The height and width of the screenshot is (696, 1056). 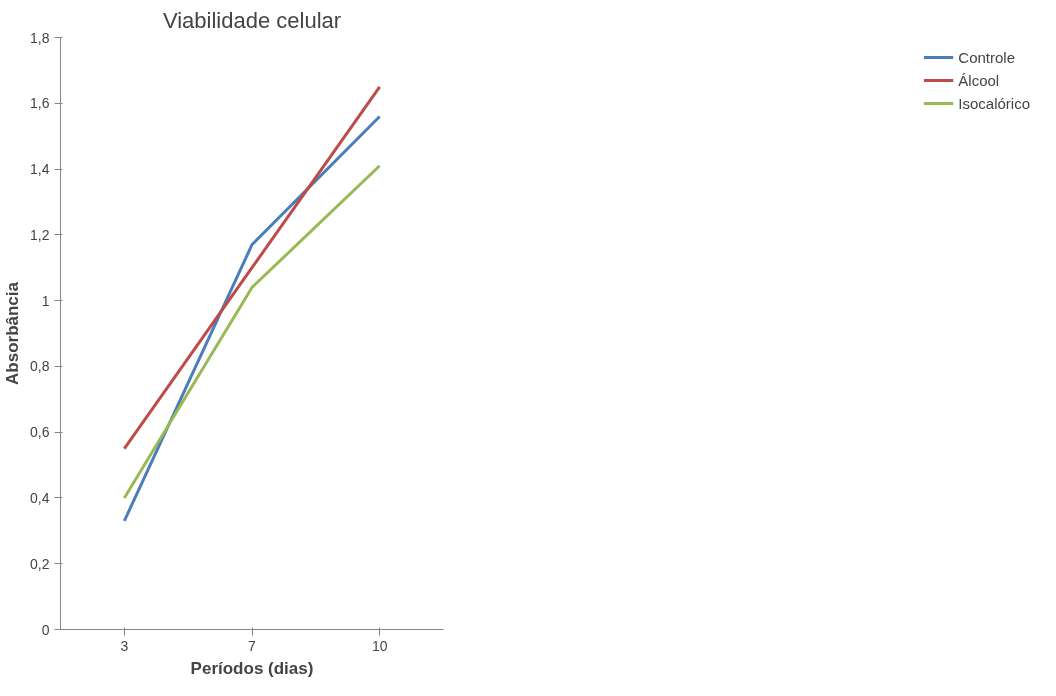 What do you see at coordinates (40, 432) in the screenshot?
I see `y-tick-label: 0,6` at bounding box center [40, 432].